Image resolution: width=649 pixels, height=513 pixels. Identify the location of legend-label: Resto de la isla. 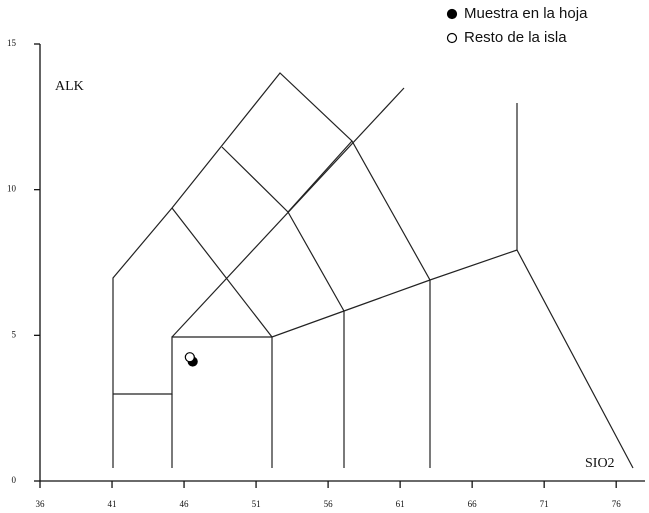
(515, 37).